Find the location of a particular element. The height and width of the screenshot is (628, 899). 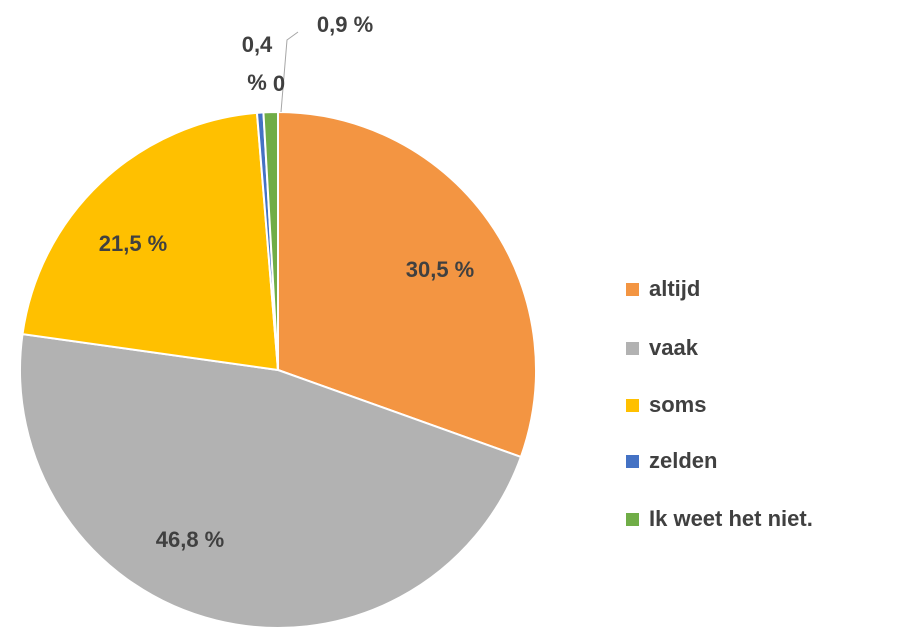

legend-label: altijd is located at coordinates (675, 288).